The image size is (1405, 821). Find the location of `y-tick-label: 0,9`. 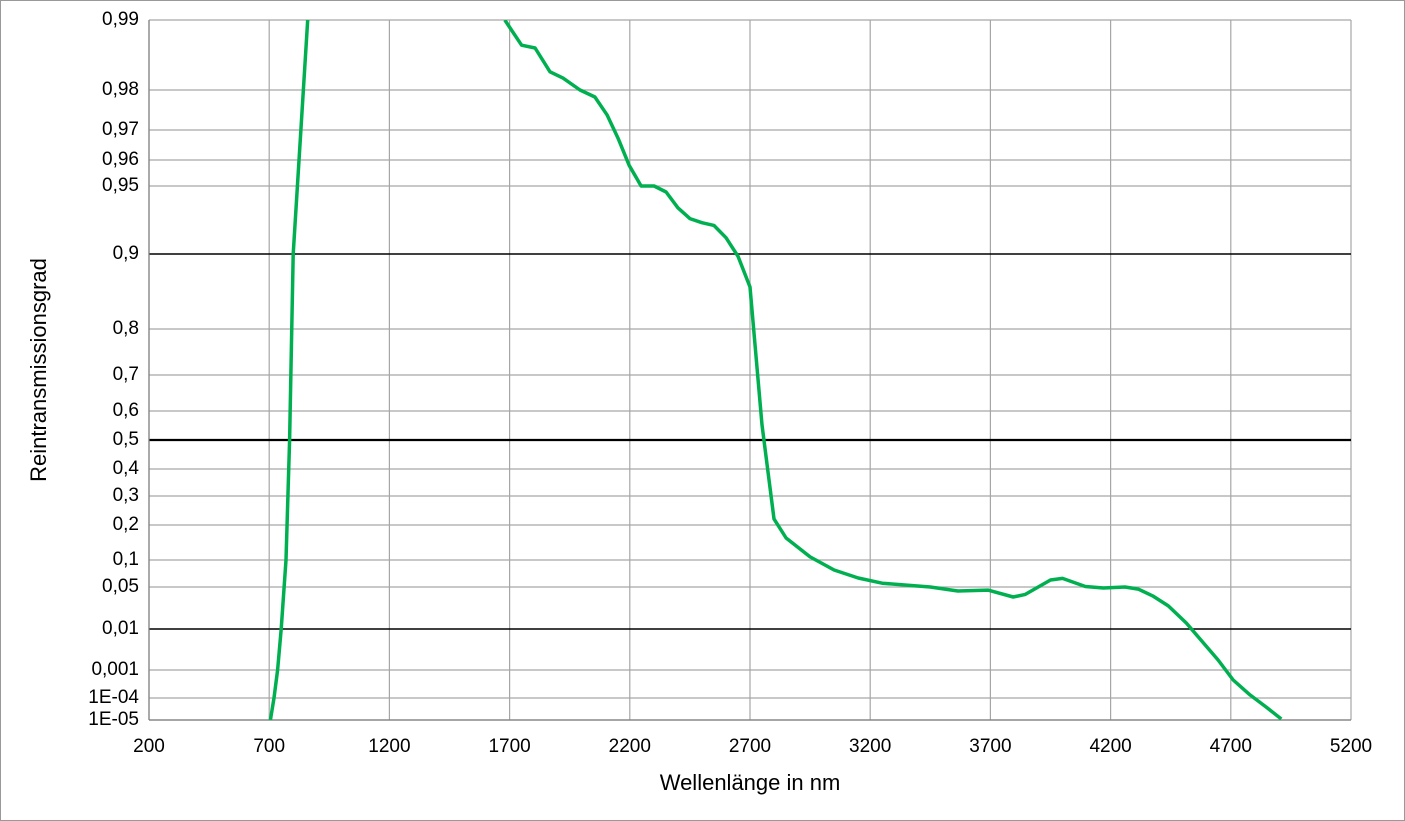

y-tick-label: 0,9 is located at coordinates (126, 253).